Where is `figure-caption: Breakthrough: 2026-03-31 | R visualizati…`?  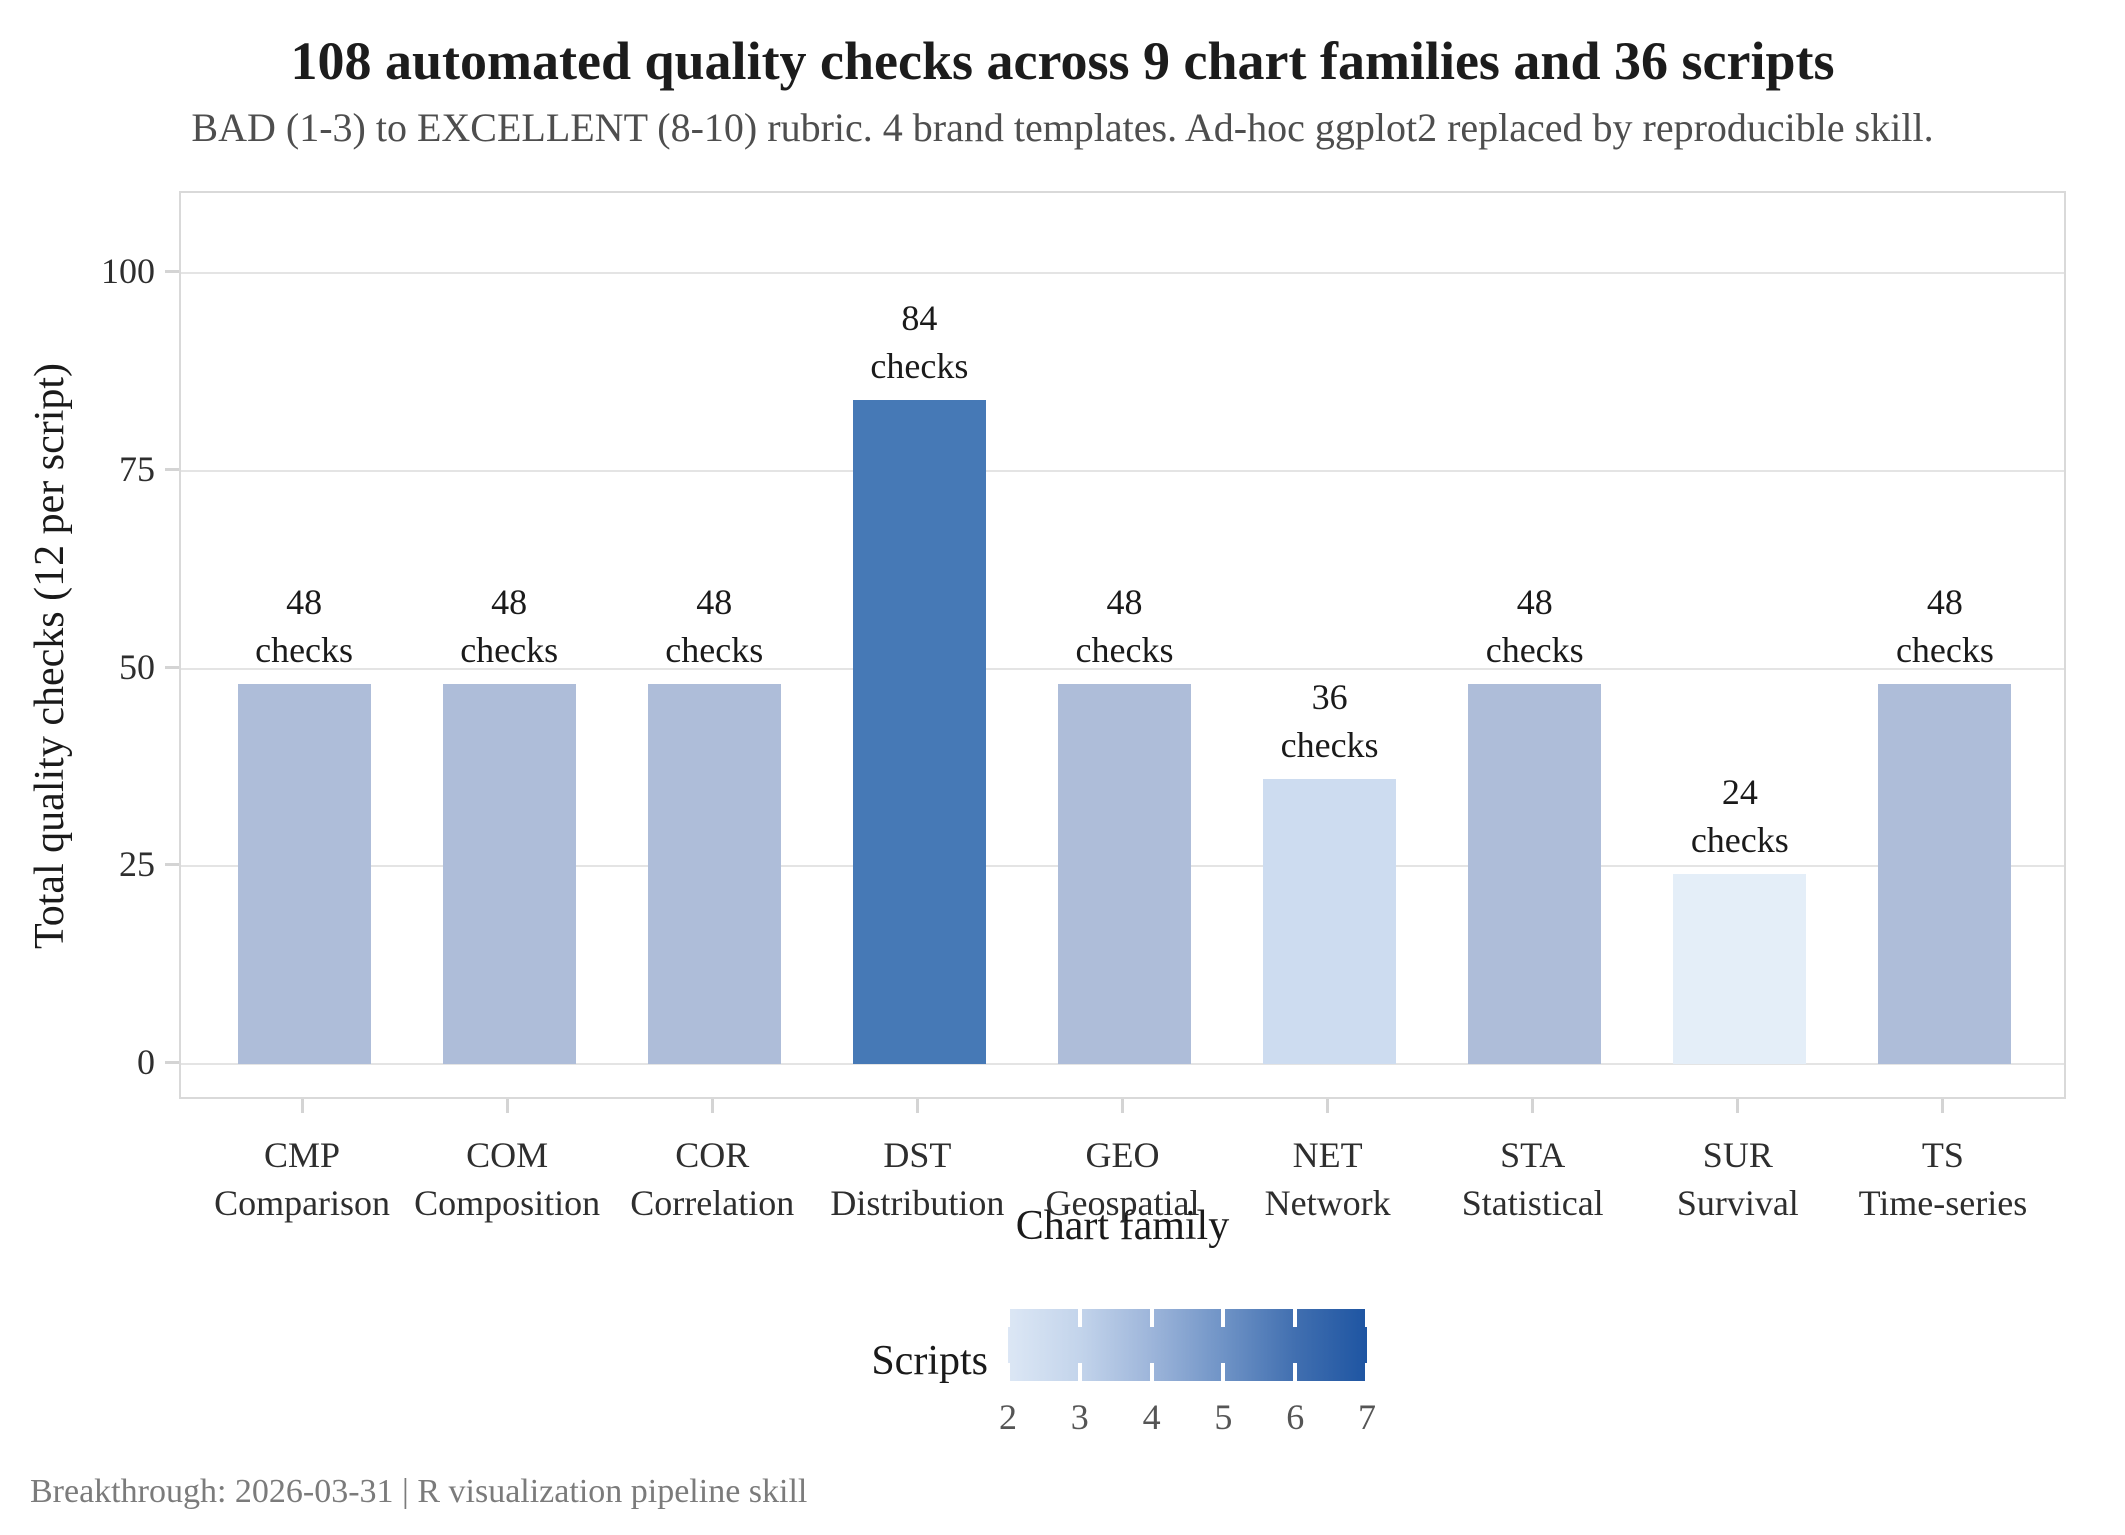 figure-caption: Breakthrough: 2026-03-31 | R visualizati… is located at coordinates (419, 1491).